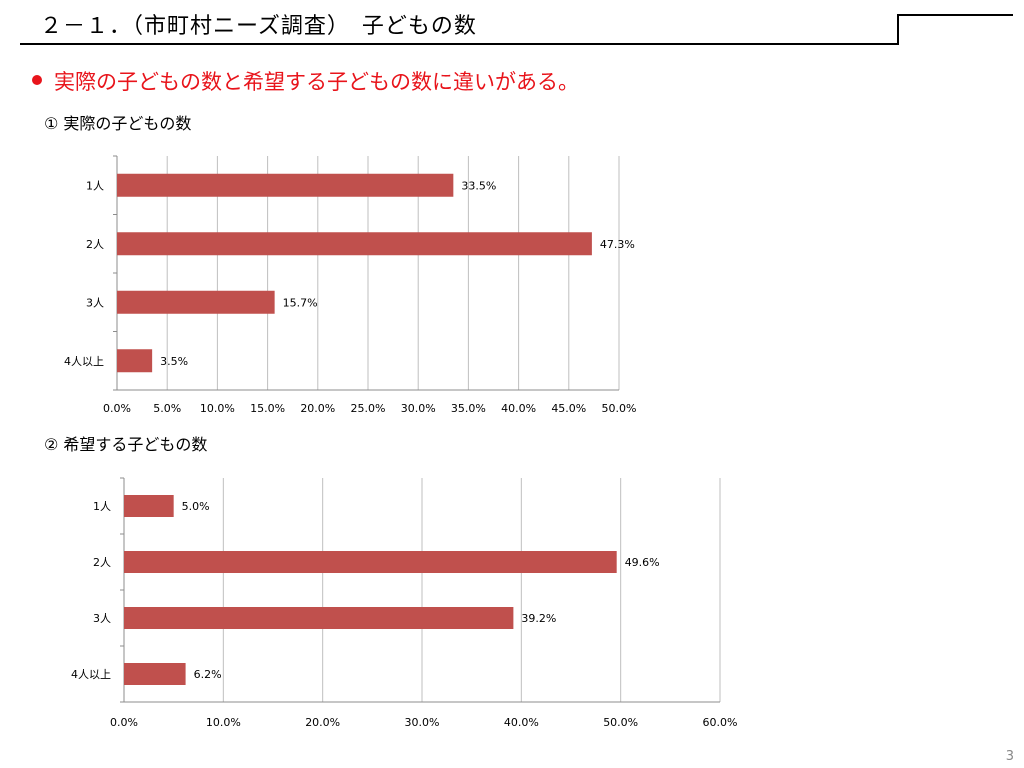 The width and height of the screenshot is (1024, 768). What do you see at coordinates (720, 722) in the screenshot?
I see `chart-2-x-tick-label: 60.0%` at bounding box center [720, 722].